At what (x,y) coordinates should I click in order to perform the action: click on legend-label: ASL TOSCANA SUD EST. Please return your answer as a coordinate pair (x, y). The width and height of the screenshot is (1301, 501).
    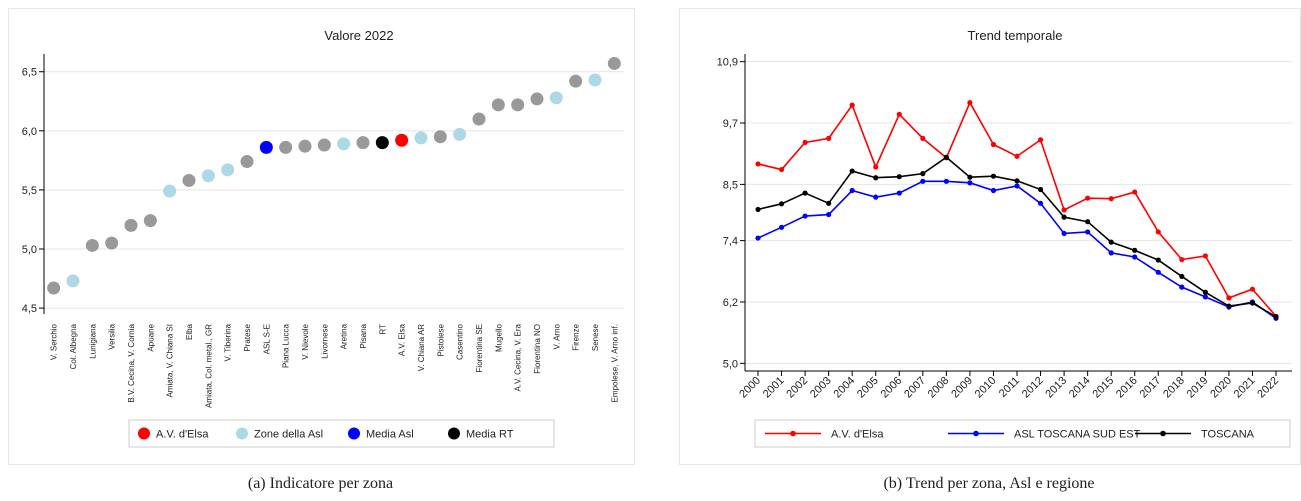
    Looking at the image, I should click on (1077, 435).